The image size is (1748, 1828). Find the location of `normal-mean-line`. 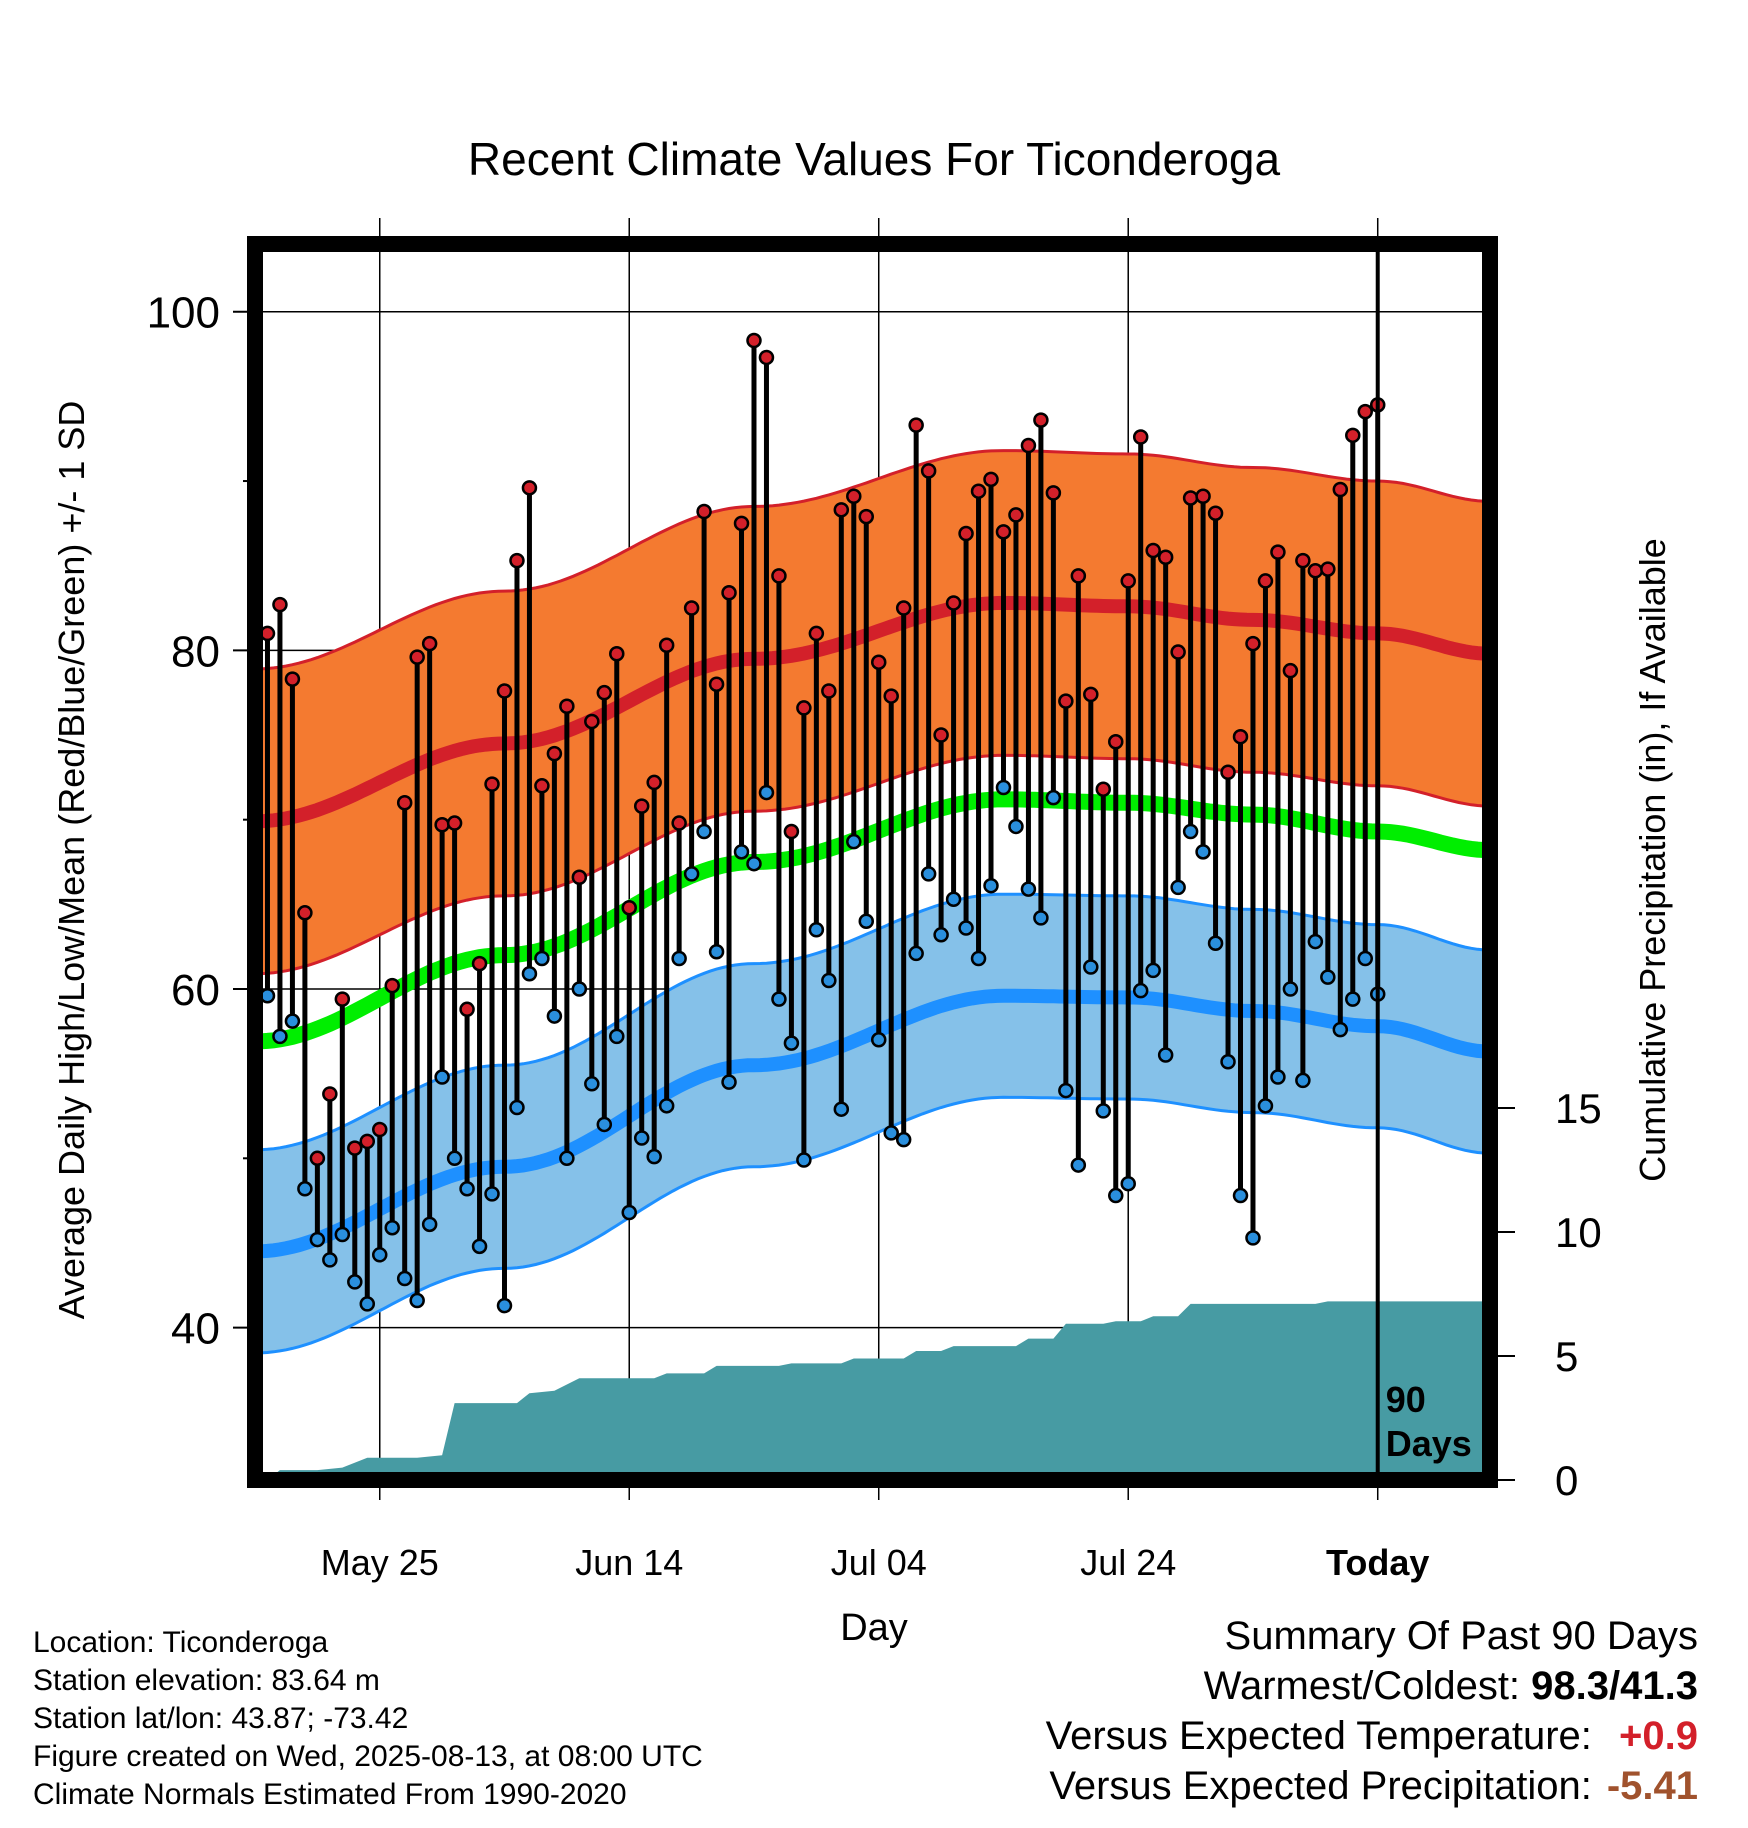

normal-mean-line is located at coordinates (872, 920).